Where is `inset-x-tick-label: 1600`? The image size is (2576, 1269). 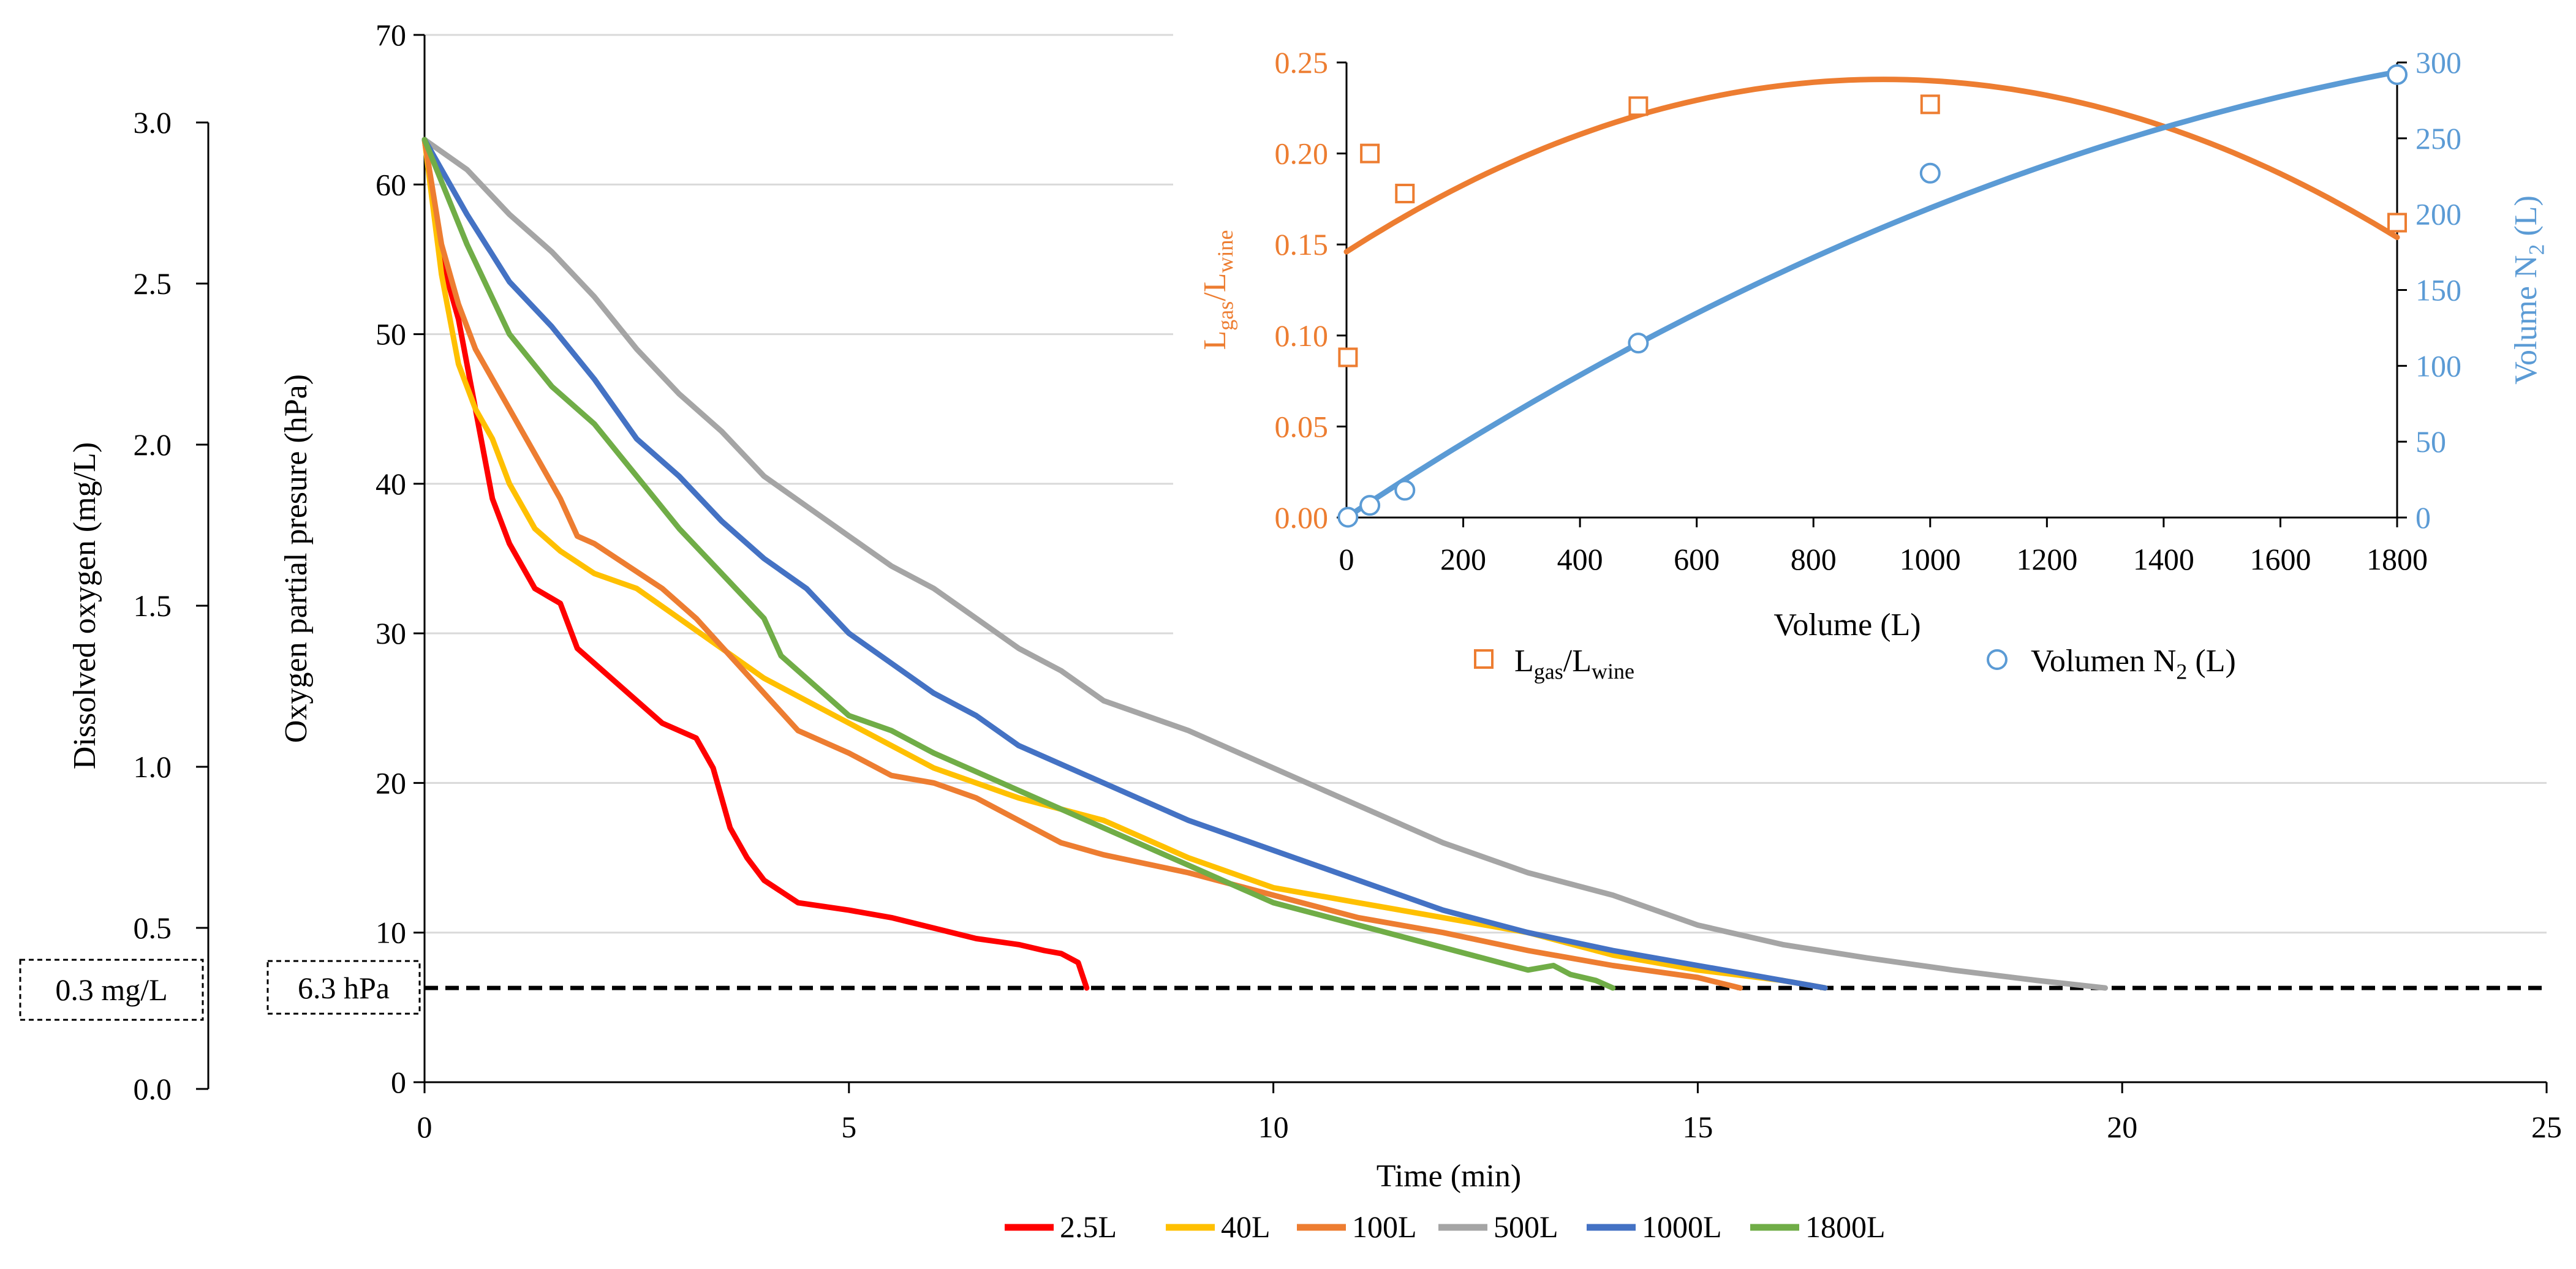 inset-x-tick-label: 1600 is located at coordinates (2280, 559).